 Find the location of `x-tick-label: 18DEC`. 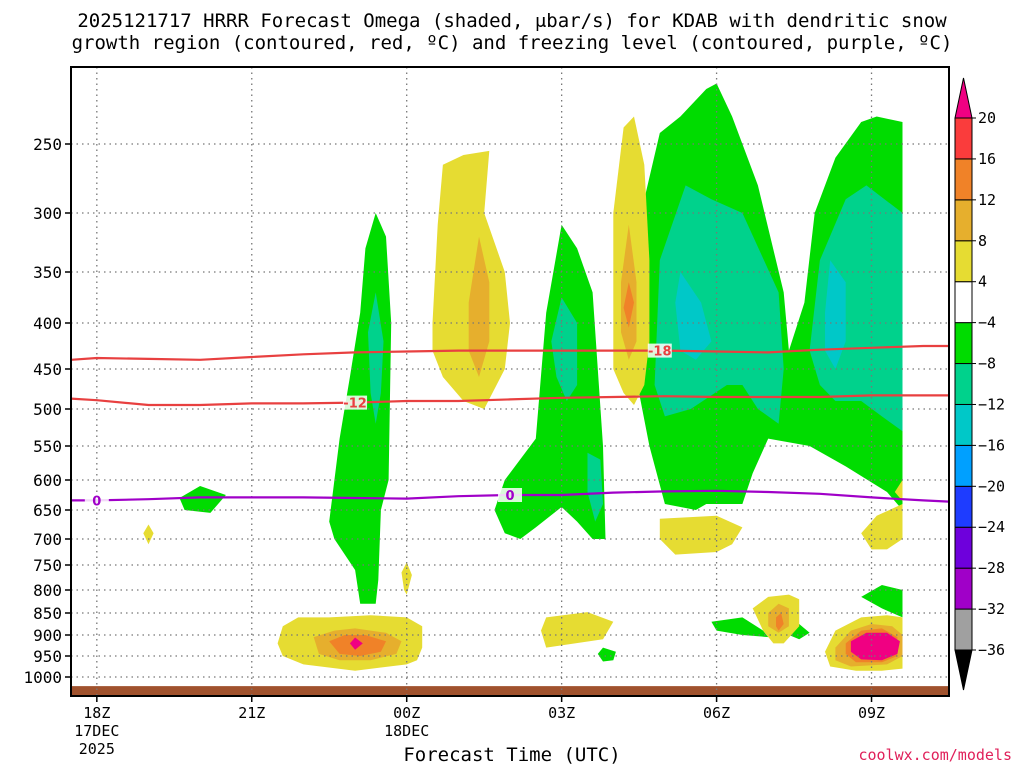

x-tick-label: 18DEC is located at coordinates (406, 731).